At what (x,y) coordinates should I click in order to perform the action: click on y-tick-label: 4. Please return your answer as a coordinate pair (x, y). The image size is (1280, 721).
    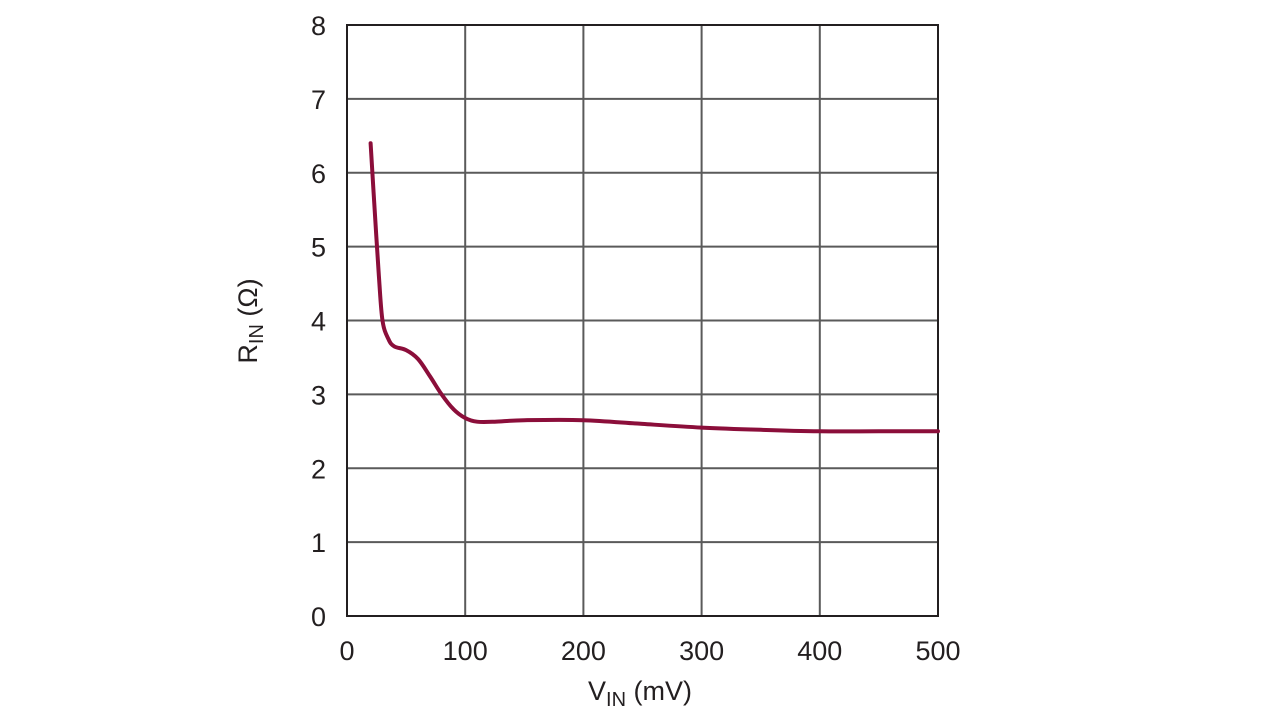
    Looking at the image, I should click on (318, 322).